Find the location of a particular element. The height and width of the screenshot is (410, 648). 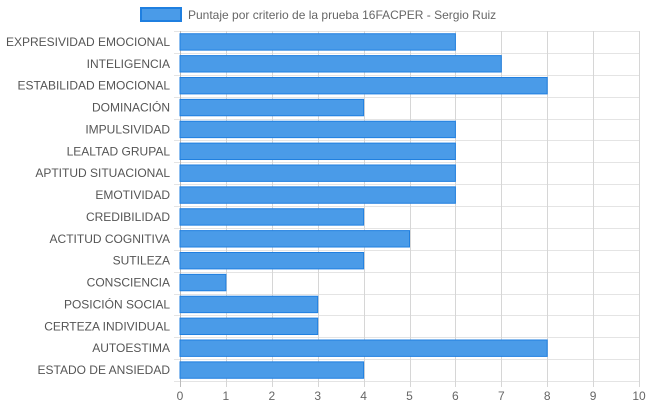

x-tick-label: 9 is located at coordinates (593, 396).